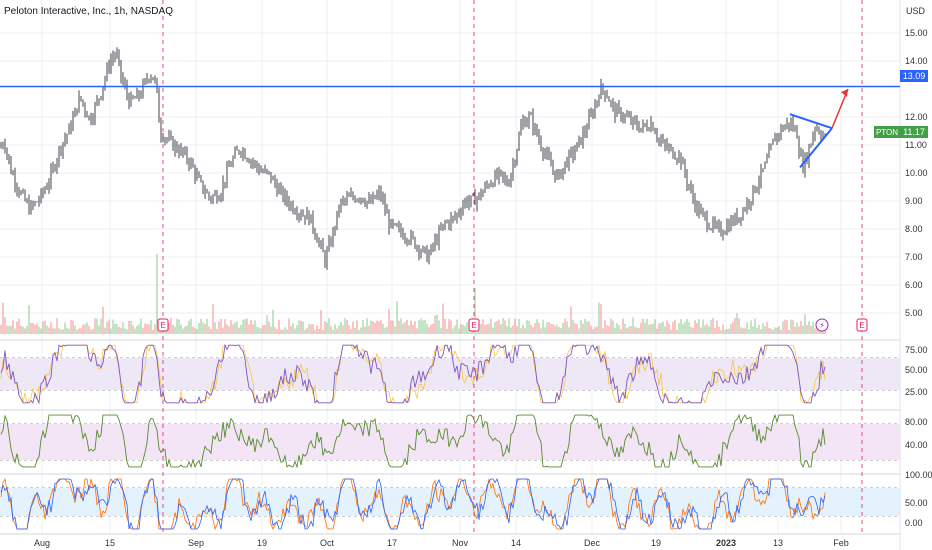  Describe the element at coordinates (887, 132) in the screenshot. I see `ticker-badge-label: PTON` at that location.